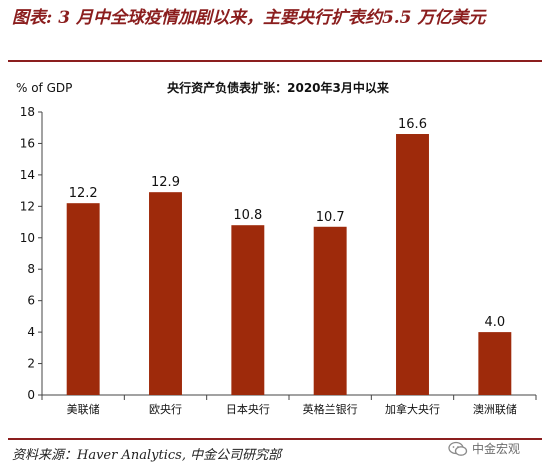  What do you see at coordinates (247, 215) in the screenshot?
I see `data-label: 10.8` at bounding box center [247, 215].